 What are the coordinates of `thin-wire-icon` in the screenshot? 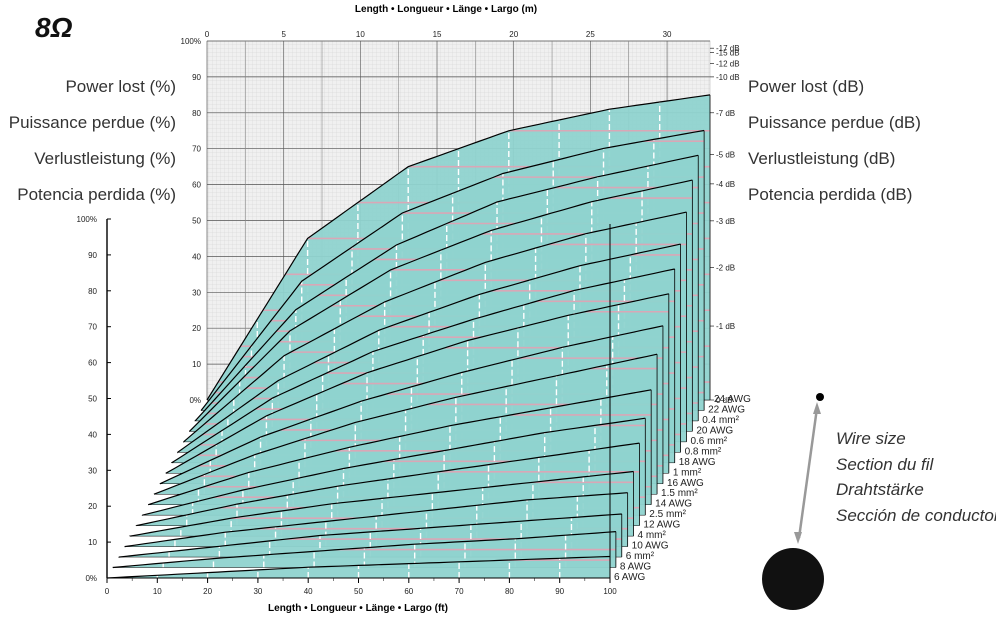 It's located at (820, 397).